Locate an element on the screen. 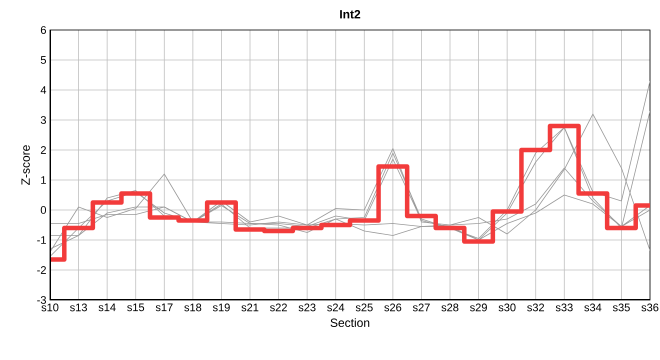 This screenshot has height=360, width=660. x-tick-label: s33 is located at coordinates (564, 308).